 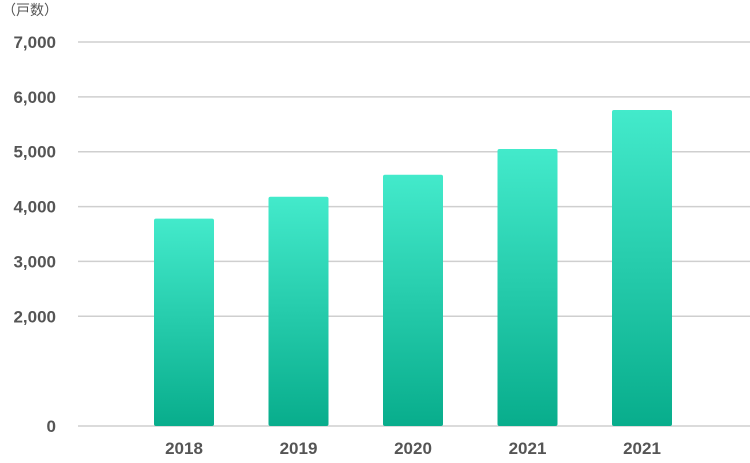 What do you see at coordinates (51, 426) in the screenshot?
I see `y-tick-label: 0` at bounding box center [51, 426].